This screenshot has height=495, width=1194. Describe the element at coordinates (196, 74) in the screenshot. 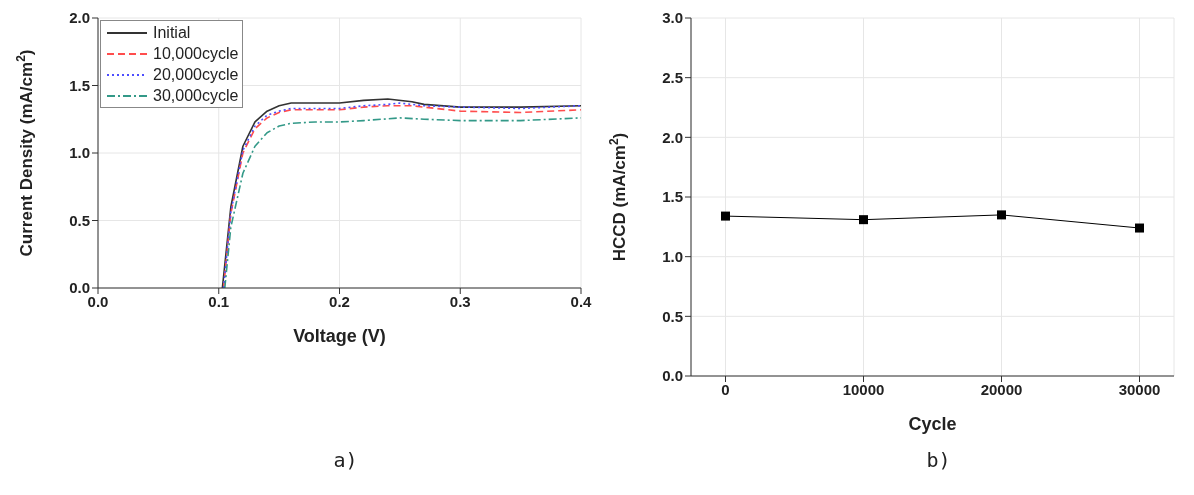

I see `legend-label: 20,000cycle` at that location.